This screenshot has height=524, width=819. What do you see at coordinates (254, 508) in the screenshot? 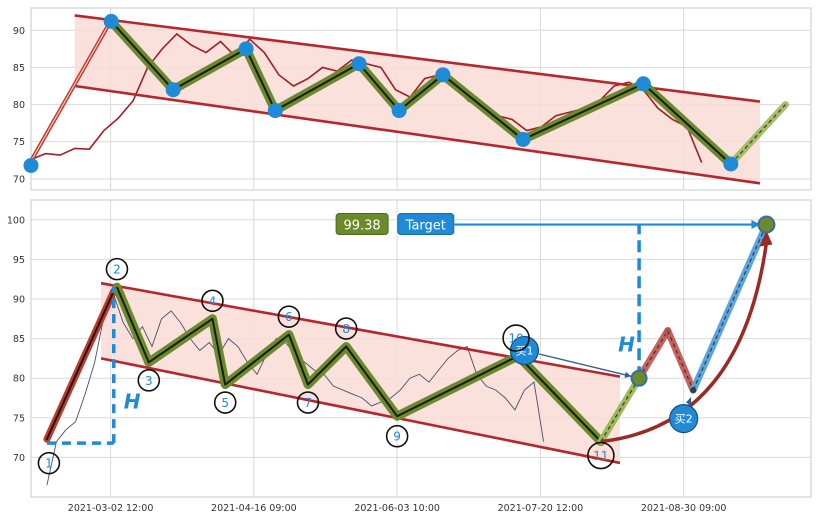
I see `x-tick-label: 2021-04-16 09:00` at bounding box center [254, 508].